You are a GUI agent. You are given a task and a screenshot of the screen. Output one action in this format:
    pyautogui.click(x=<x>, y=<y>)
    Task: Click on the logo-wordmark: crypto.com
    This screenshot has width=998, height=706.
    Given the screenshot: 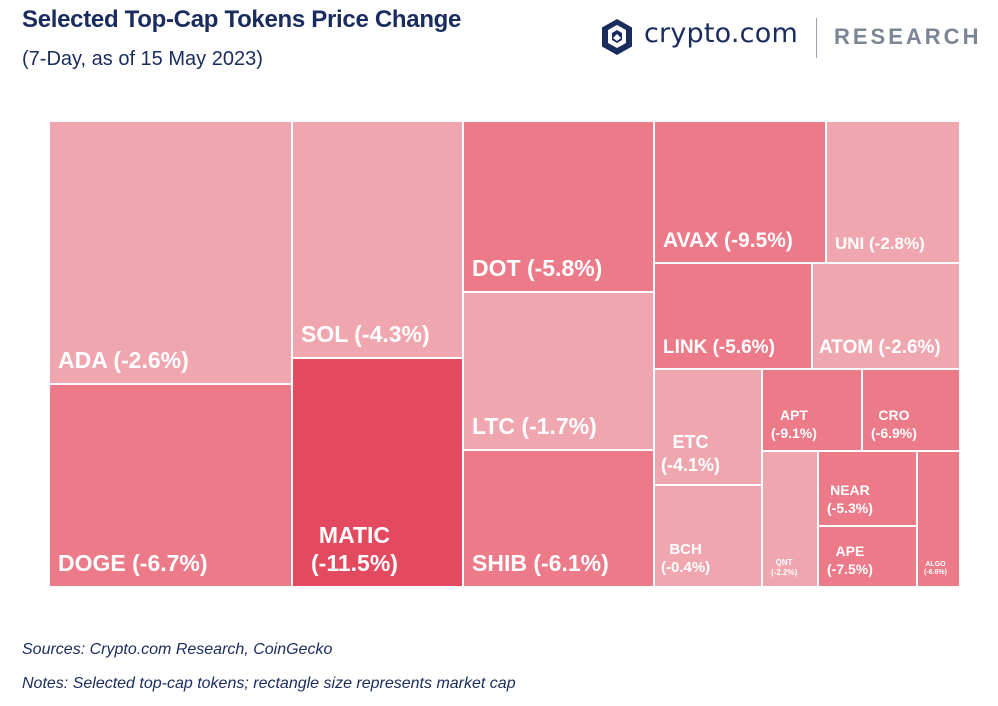 What is the action you would take?
    pyautogui.click(x=721, y=33)
    